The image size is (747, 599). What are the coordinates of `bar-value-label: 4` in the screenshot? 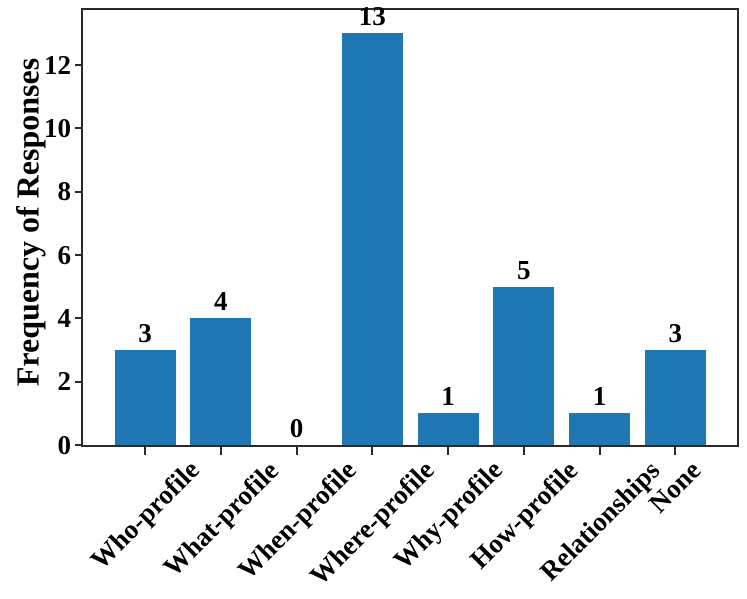 It's located at (221, 301).